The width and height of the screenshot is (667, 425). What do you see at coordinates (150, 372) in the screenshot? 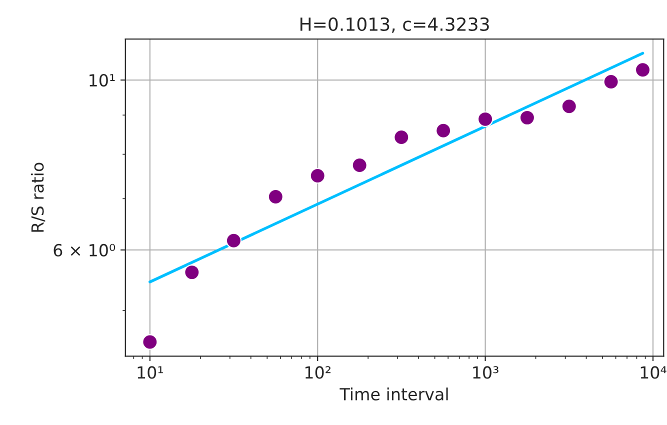
I see `x-tick-label: 10¹` at bounding box center [150, 372].